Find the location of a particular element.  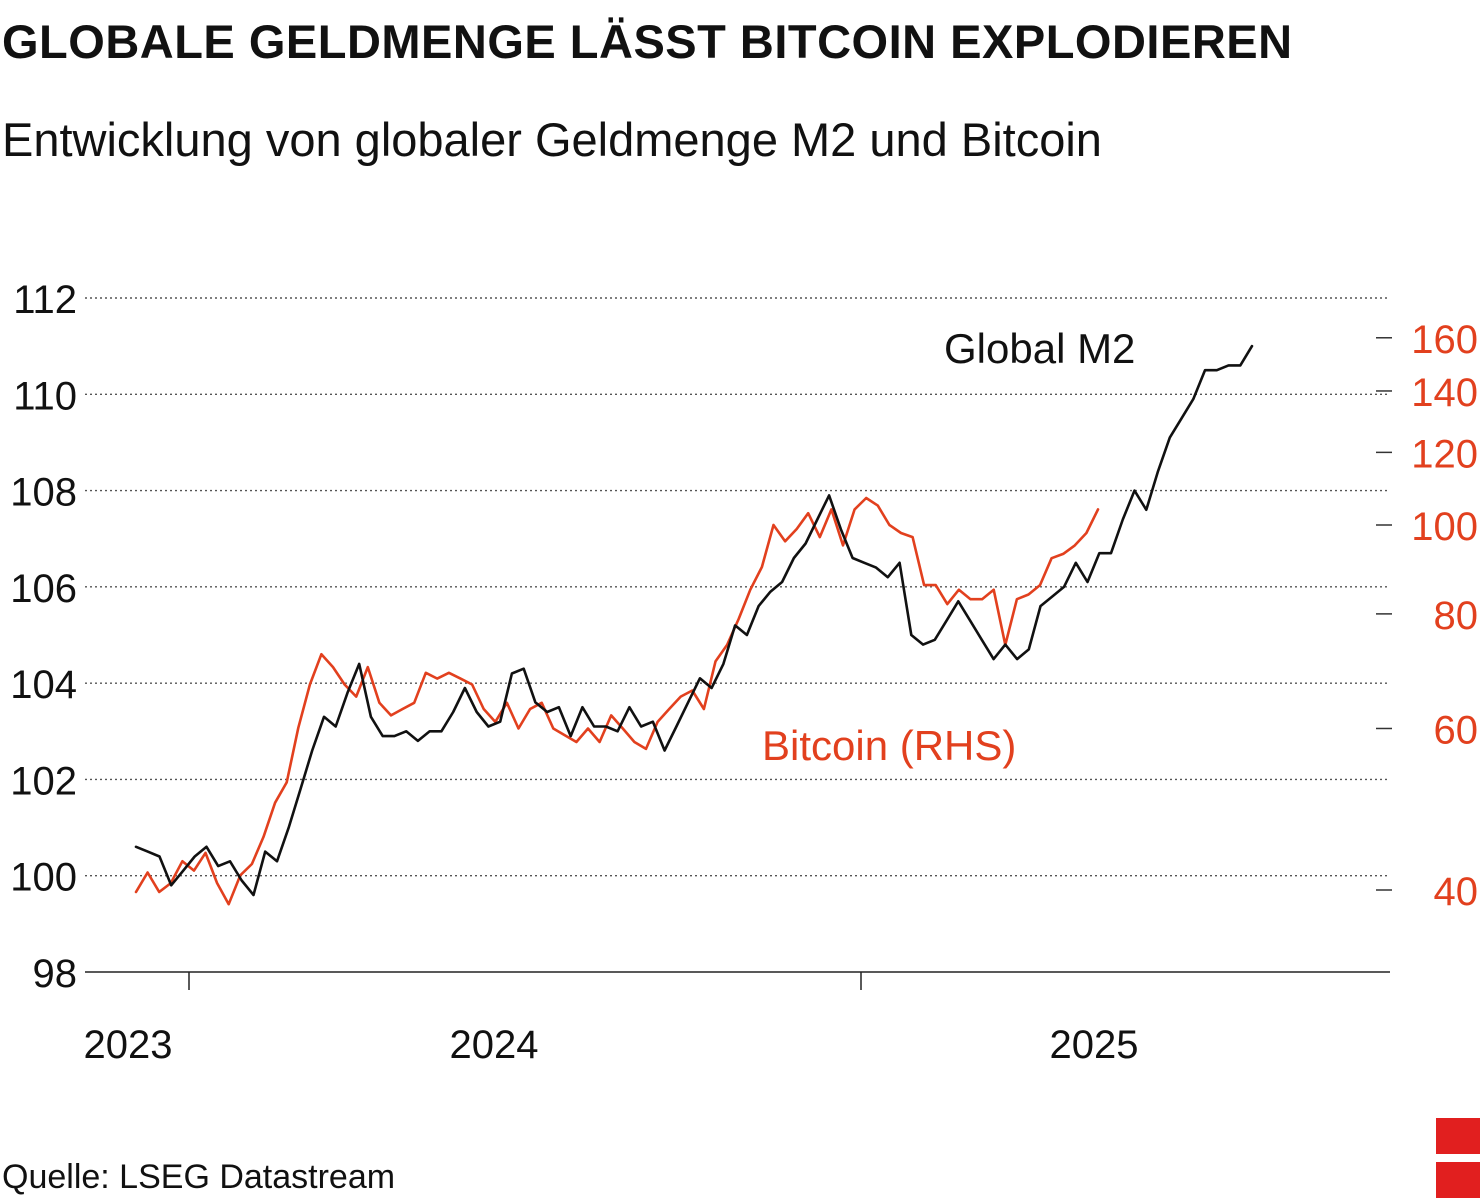

x-tick-label: 2024 is located at coordinates (494, 1045).